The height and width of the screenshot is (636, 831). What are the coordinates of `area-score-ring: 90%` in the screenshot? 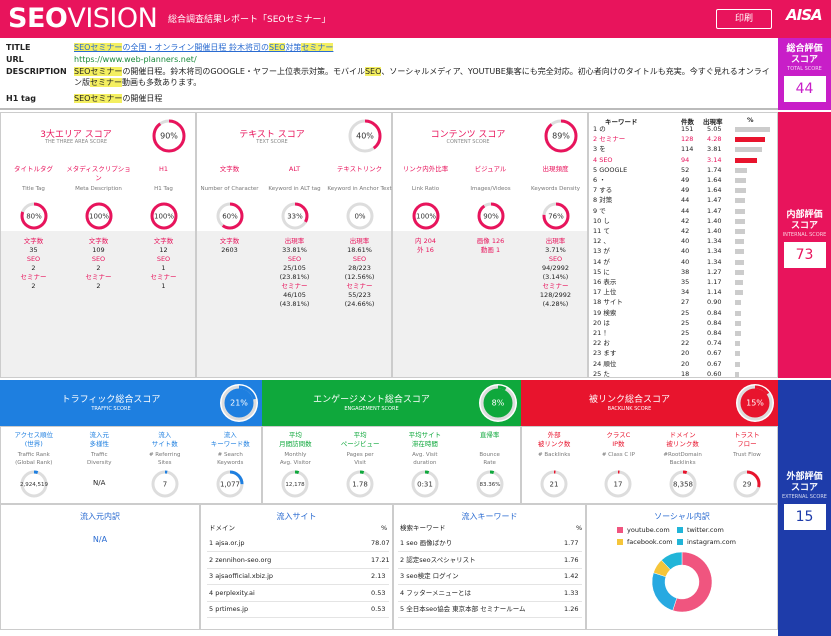 It's located at (169, 136).